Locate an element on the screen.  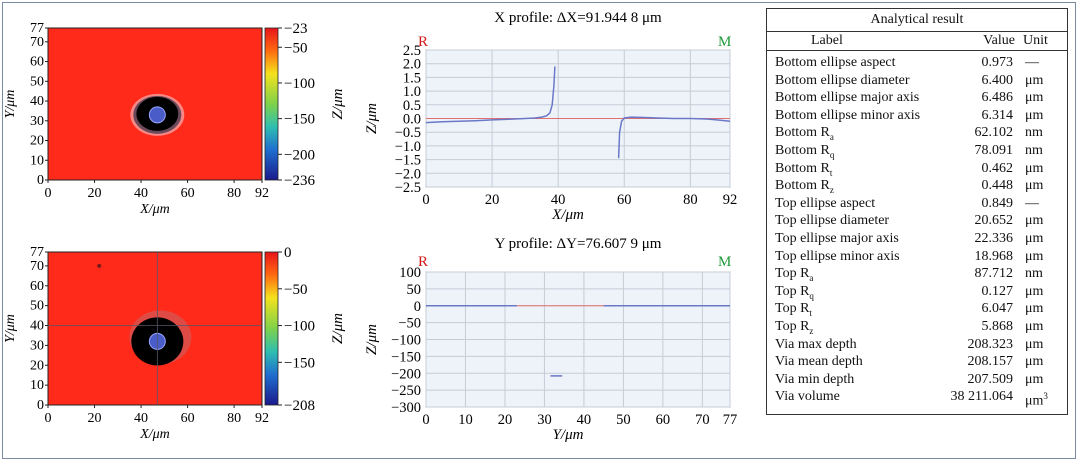
row-label-subscript: q is located at coordinates (832, 154).